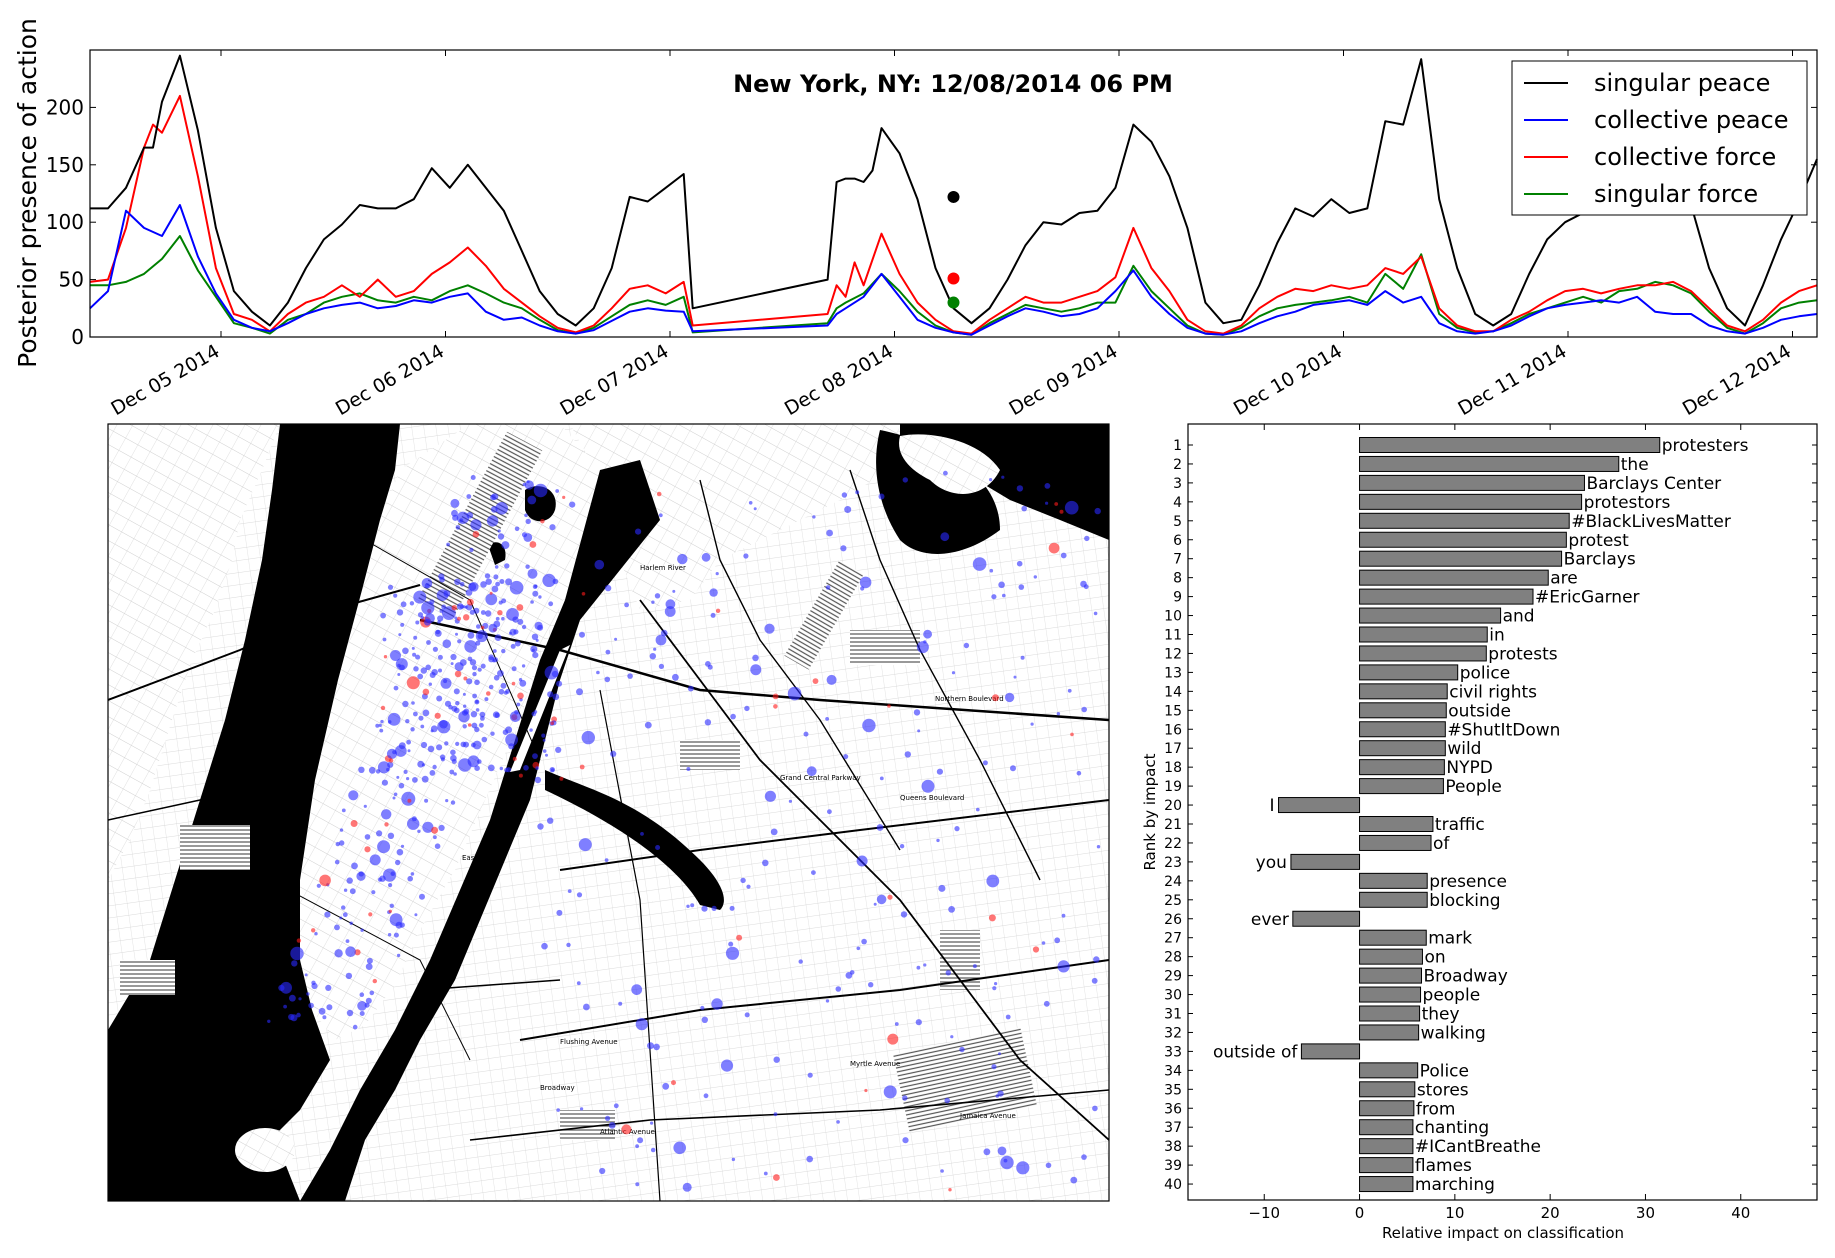 Image resolution: width=1835 pixels, height=1258 pixels. Describe the element at coordinates (1173, 768) in the screenshot. I see `bar-y-tick-label: 18` at that location.